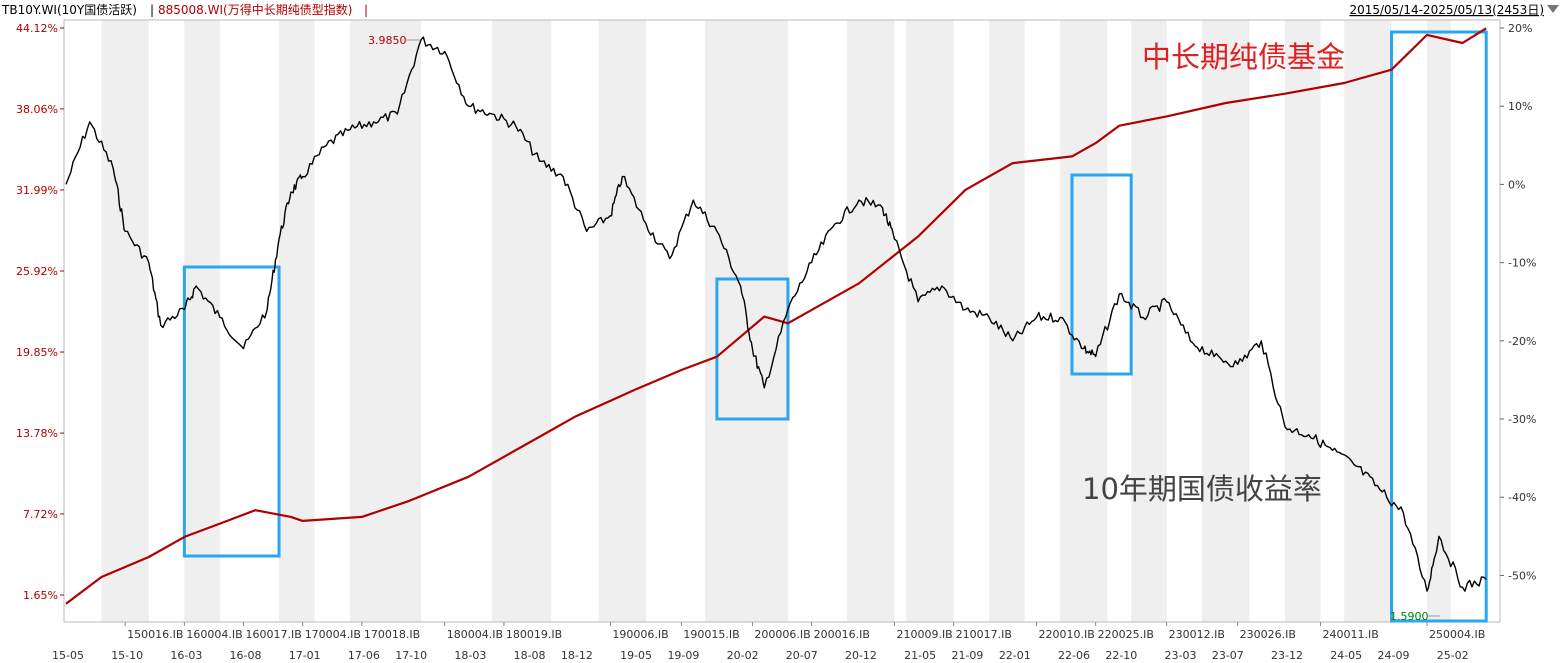  What do you see at coordinates (470, 655) in the screenshot?
I see `x-tick-label: 18-03` at bounding box center [470, 655].